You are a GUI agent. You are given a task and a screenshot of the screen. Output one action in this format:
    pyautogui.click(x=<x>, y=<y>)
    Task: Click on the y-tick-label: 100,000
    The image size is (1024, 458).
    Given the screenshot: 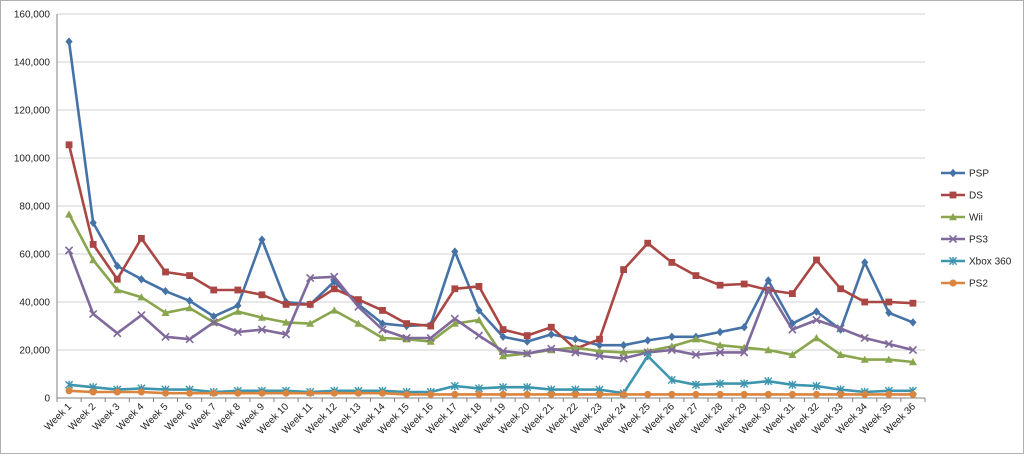 What is the action you would take?
    pyautogui.click(x=32, y=159)
    